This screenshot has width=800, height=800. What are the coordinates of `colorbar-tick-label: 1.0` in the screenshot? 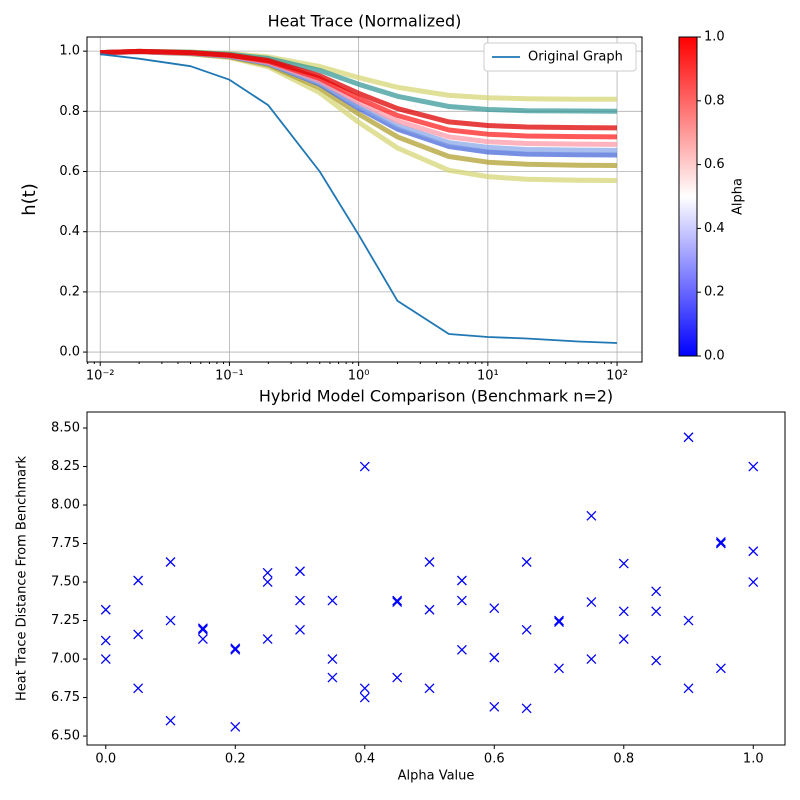 It's located at (714, 37).